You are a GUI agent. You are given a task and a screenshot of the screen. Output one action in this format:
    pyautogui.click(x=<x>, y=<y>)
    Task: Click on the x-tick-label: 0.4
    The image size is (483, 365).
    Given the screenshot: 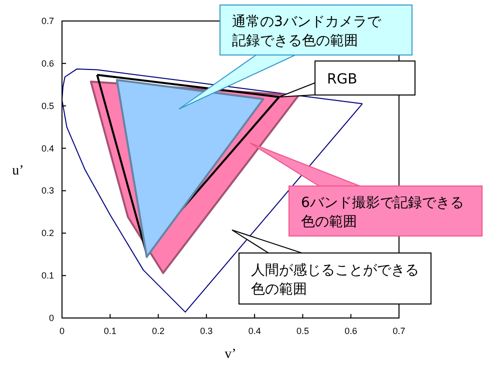 What is the action you would take?
    pyautogui.click(x=254, y=331)
    